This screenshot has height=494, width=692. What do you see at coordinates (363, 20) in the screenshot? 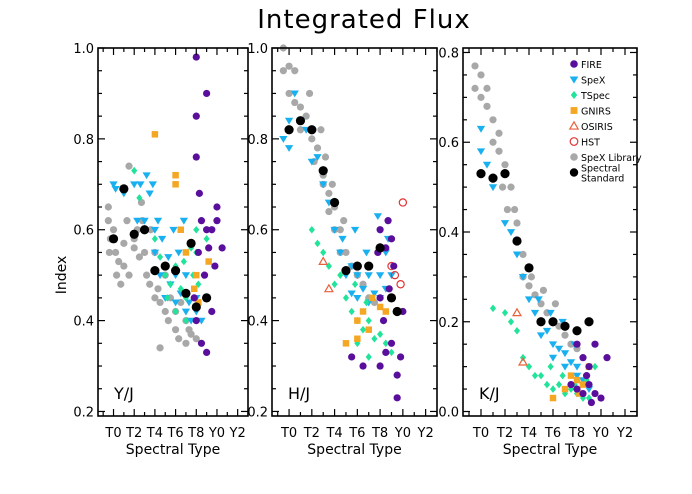
I see `chart-title: Integrated Flux` at bounding box center [363, 20].